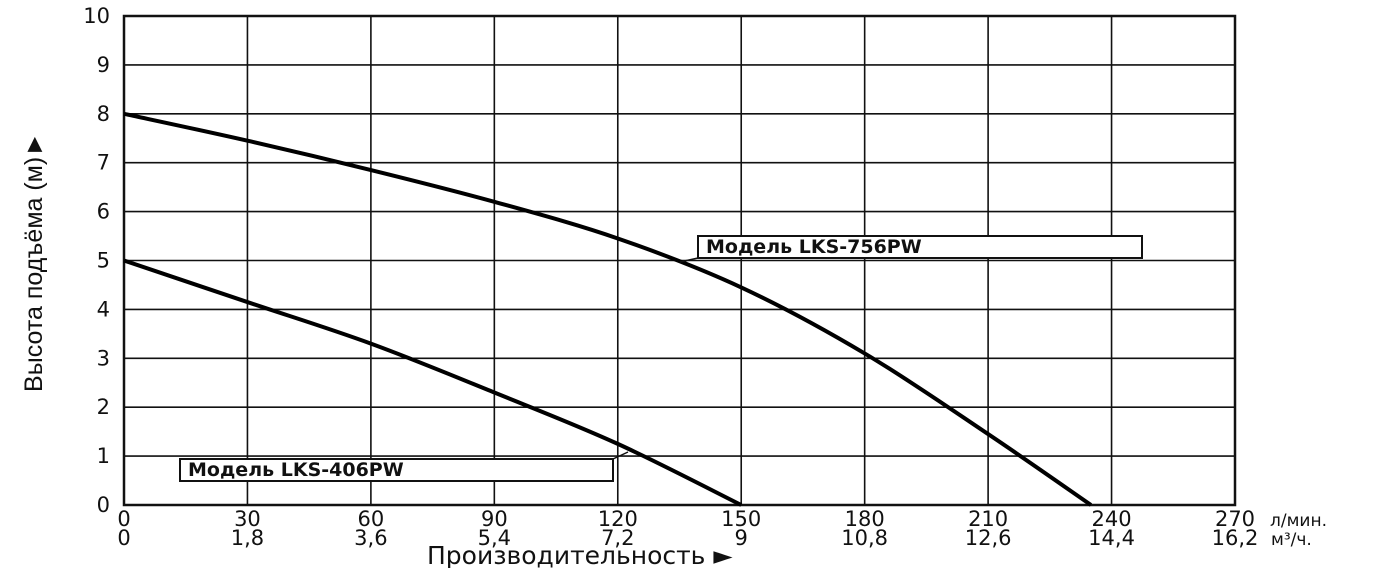 The height and width of the screenshot is (568, 1380). Describe the element at coordinates (123, 538) in the screenshot. I see `x-tick-label-secondary: 0` at that location.